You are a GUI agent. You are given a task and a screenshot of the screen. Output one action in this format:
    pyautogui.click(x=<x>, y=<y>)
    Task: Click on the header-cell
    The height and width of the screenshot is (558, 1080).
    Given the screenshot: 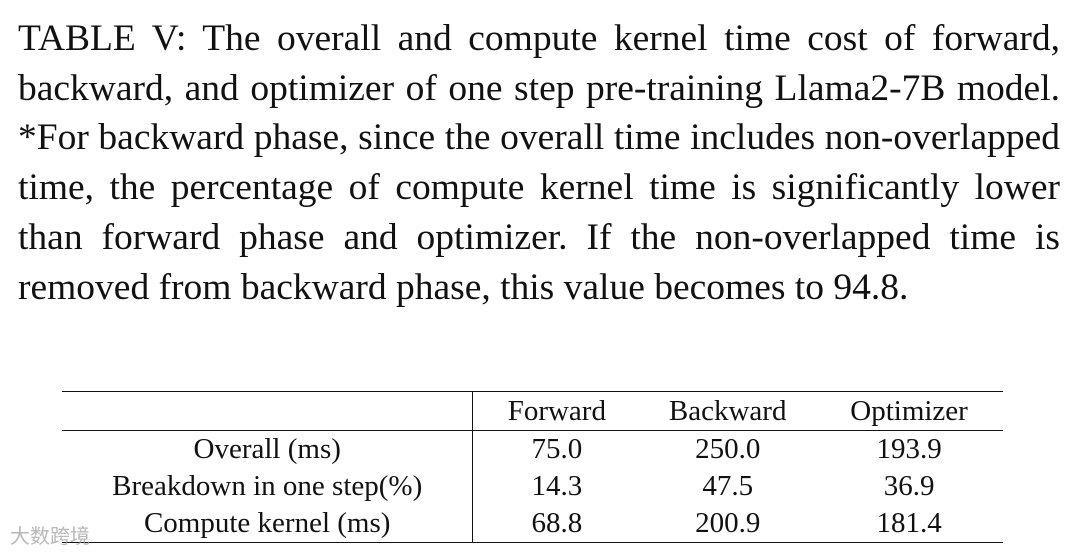 What is the action you would take?
    pyautogui.click(x=268, y=411)
    